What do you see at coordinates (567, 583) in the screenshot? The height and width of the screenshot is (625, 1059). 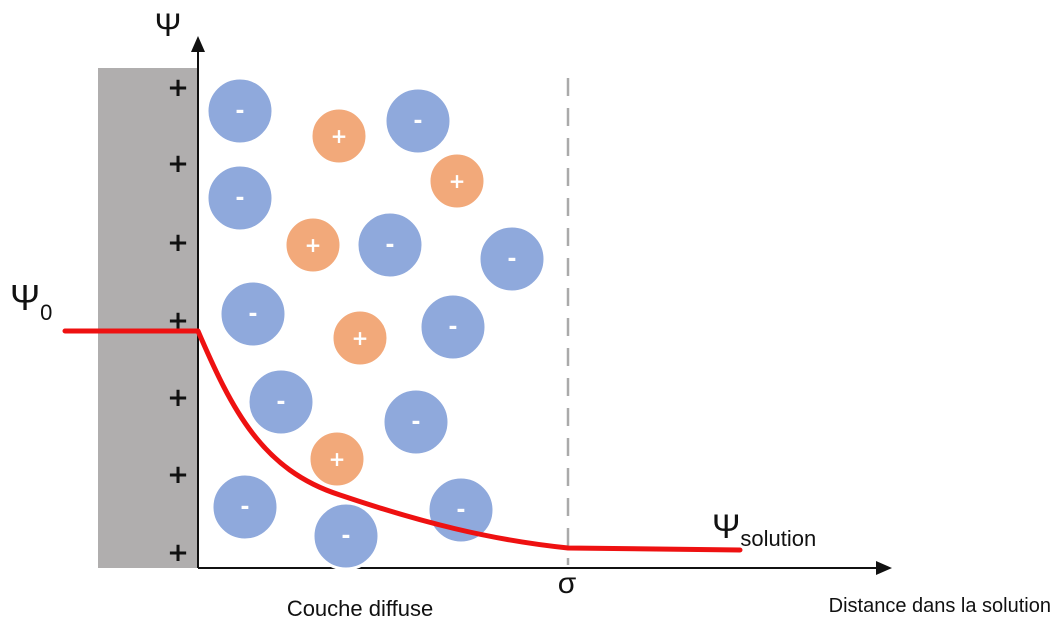 I see `sigma-label: σ` at bounding box center [567, 583].